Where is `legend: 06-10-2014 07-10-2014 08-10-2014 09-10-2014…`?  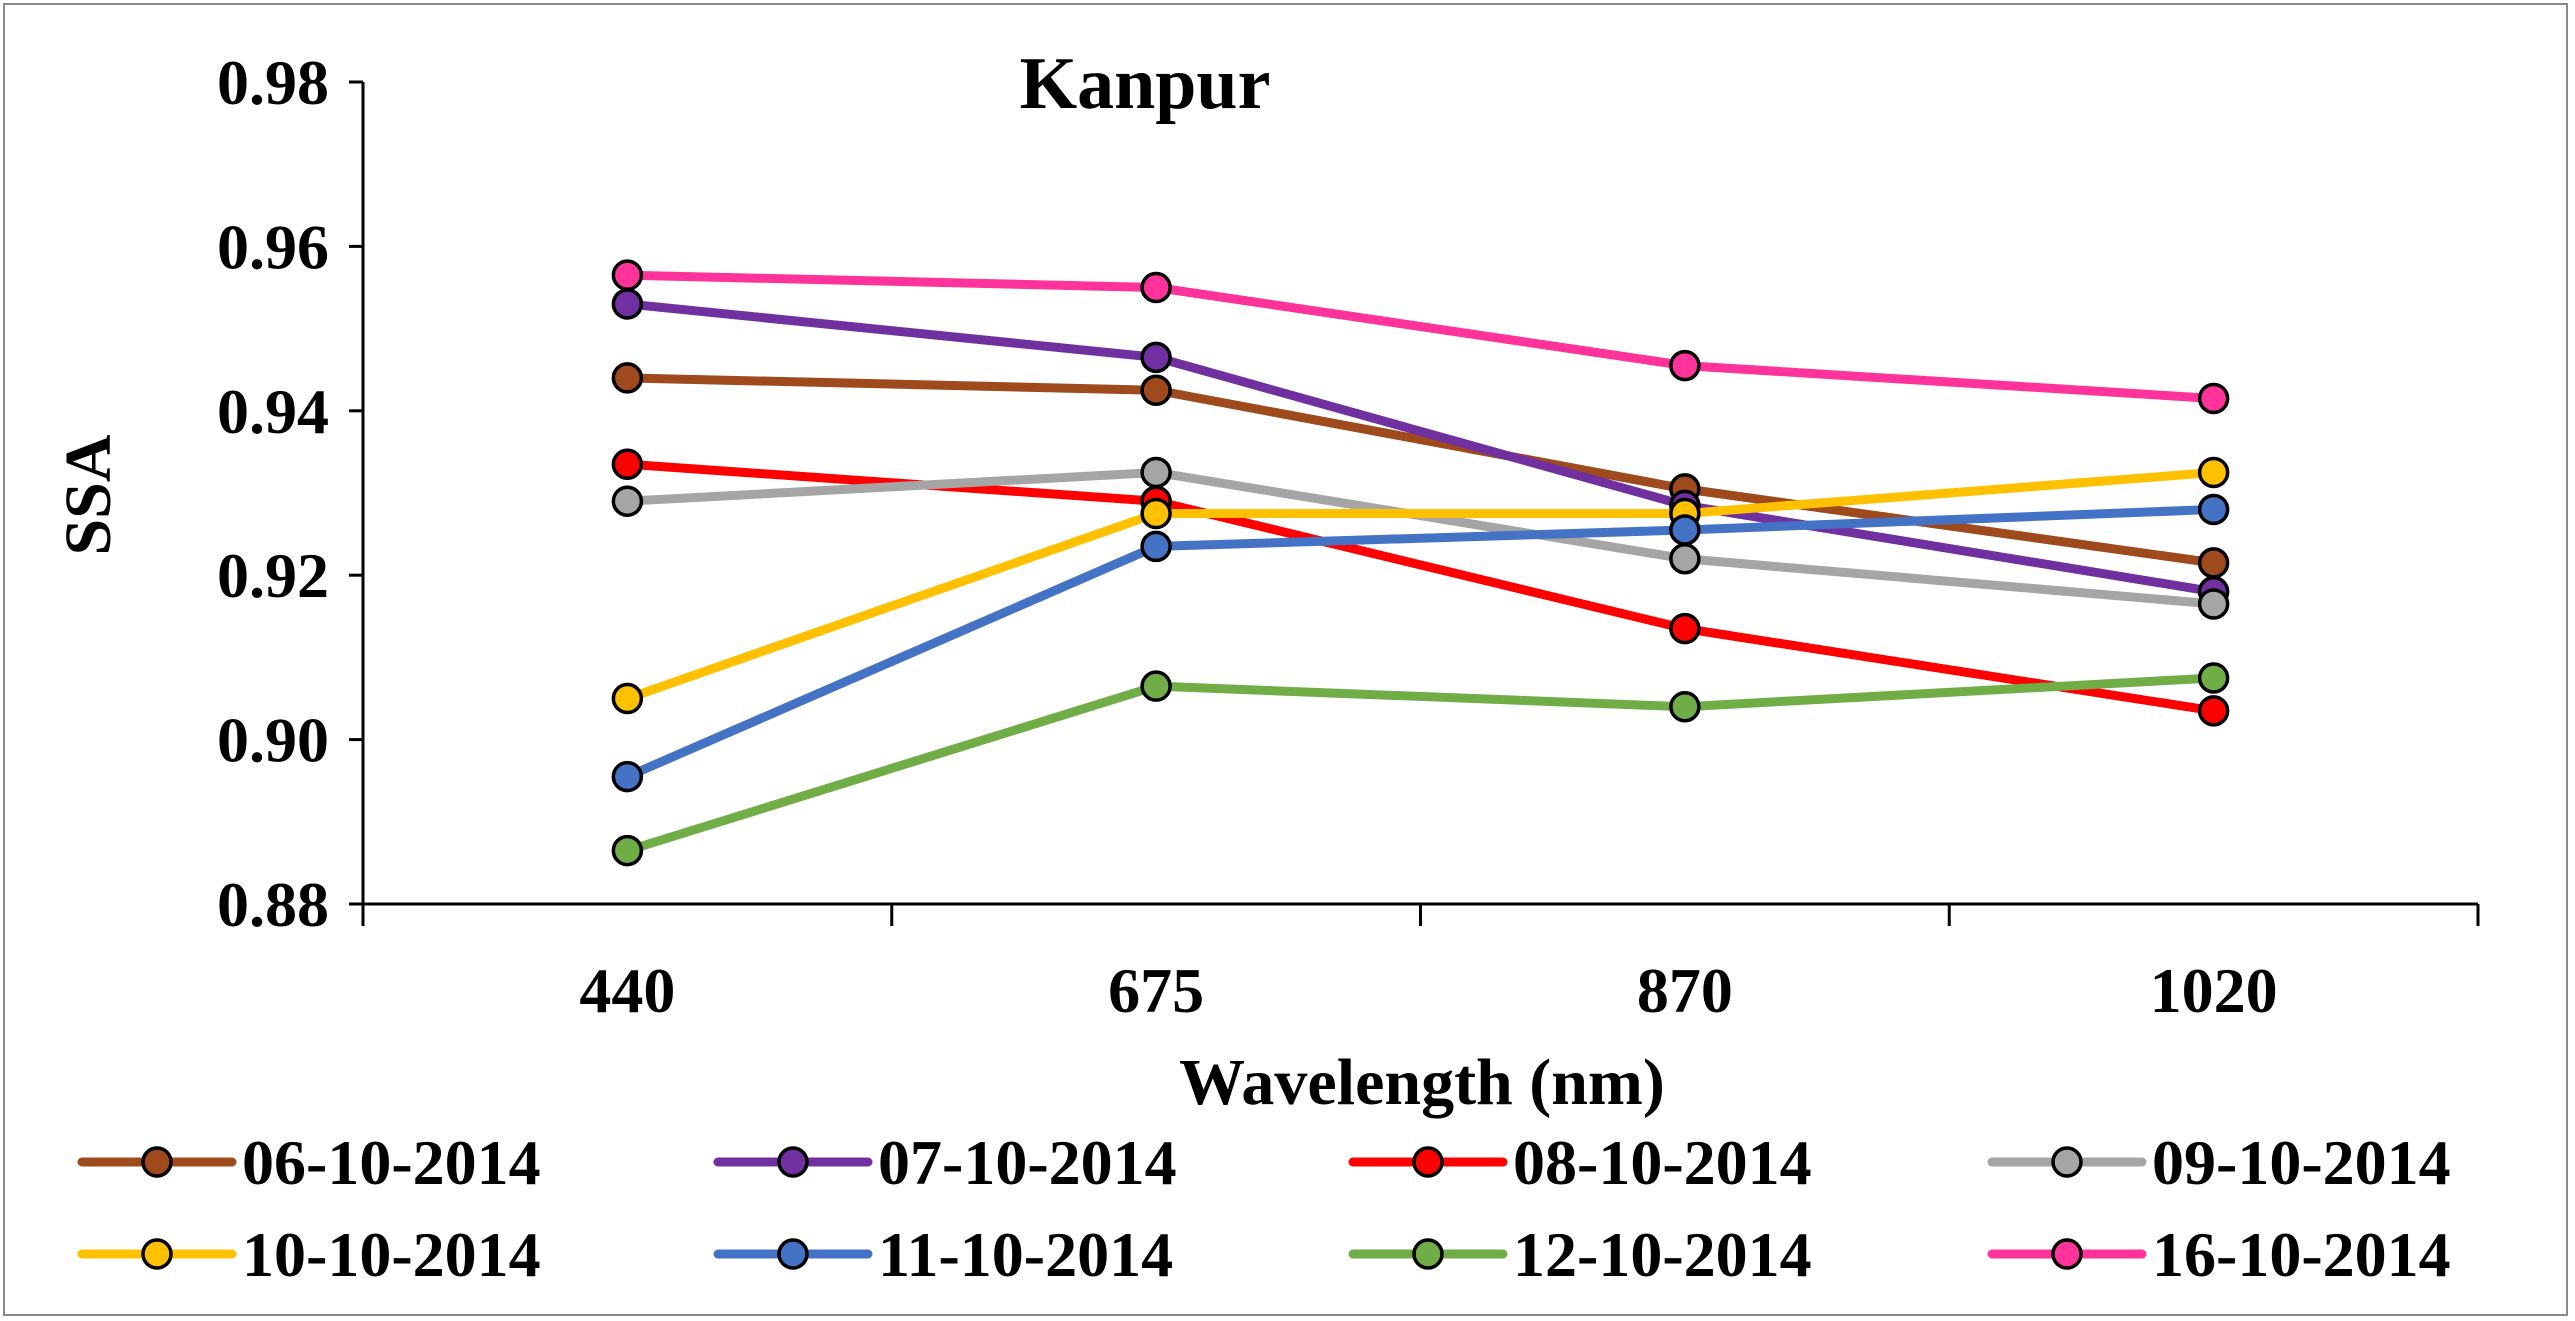 legend: 06-10-2014 07-10-2014 08-10-2014 09-10-2014… is located at coordinates (1264, 1208).